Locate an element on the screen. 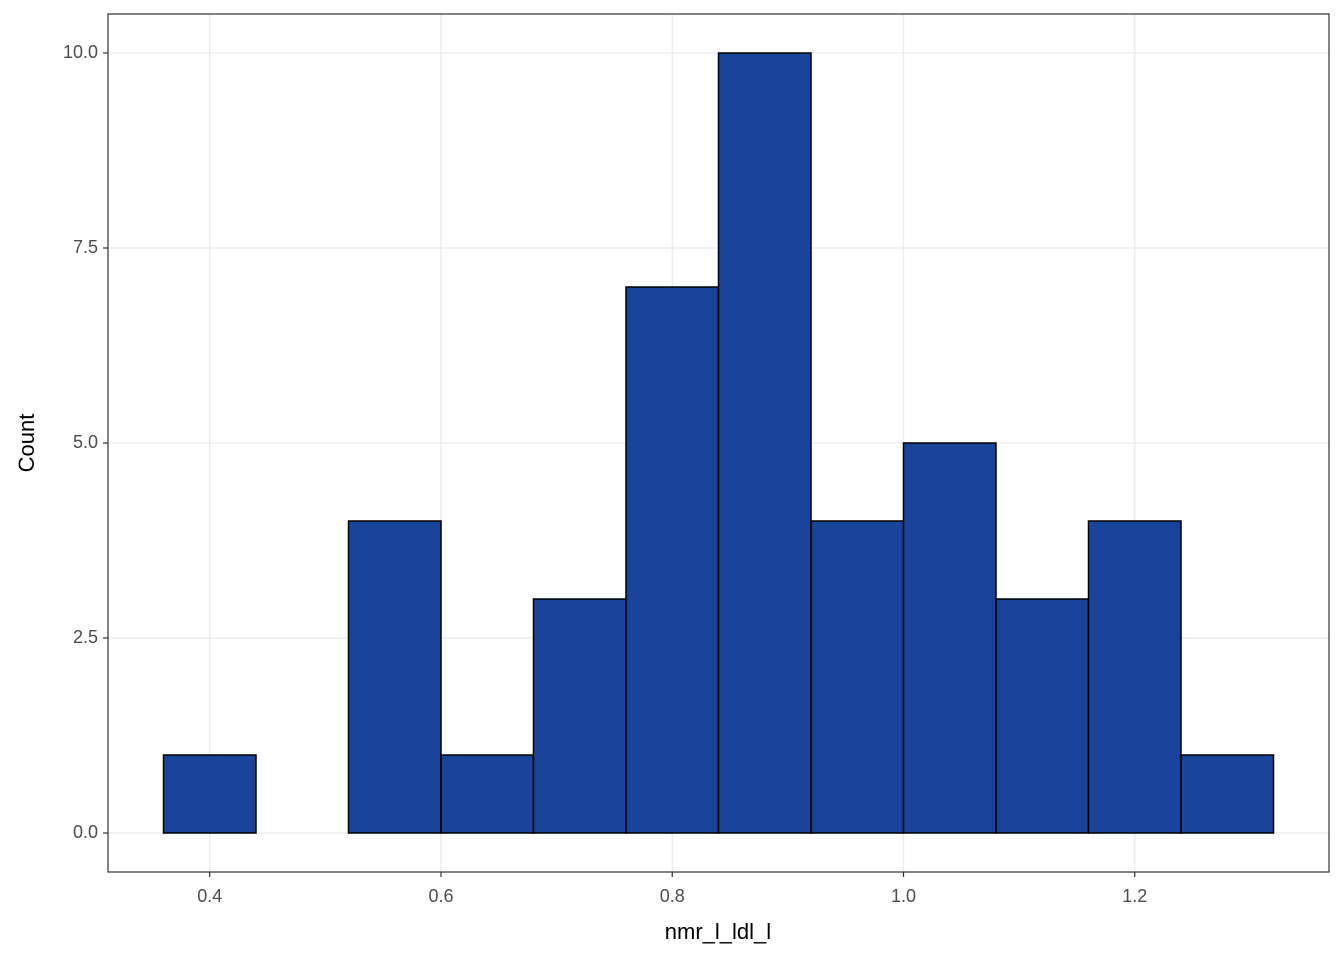 This screenshot has height=965, width=1344. y-axis-title: Count is located at coordinates (26, 443).